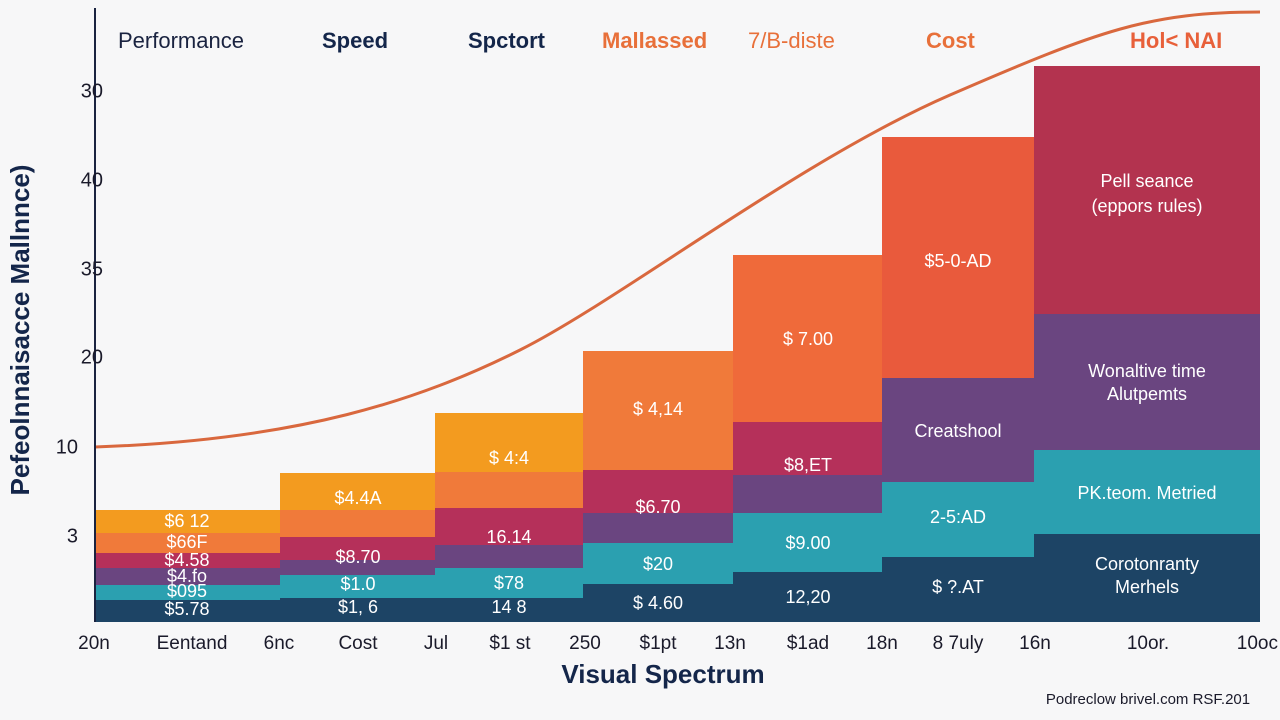 This screenshot has width=1280, height=720. Describe the element at coordinates (358, 643) in the screenshot. I see `x-tick-label: Cost` at that location.